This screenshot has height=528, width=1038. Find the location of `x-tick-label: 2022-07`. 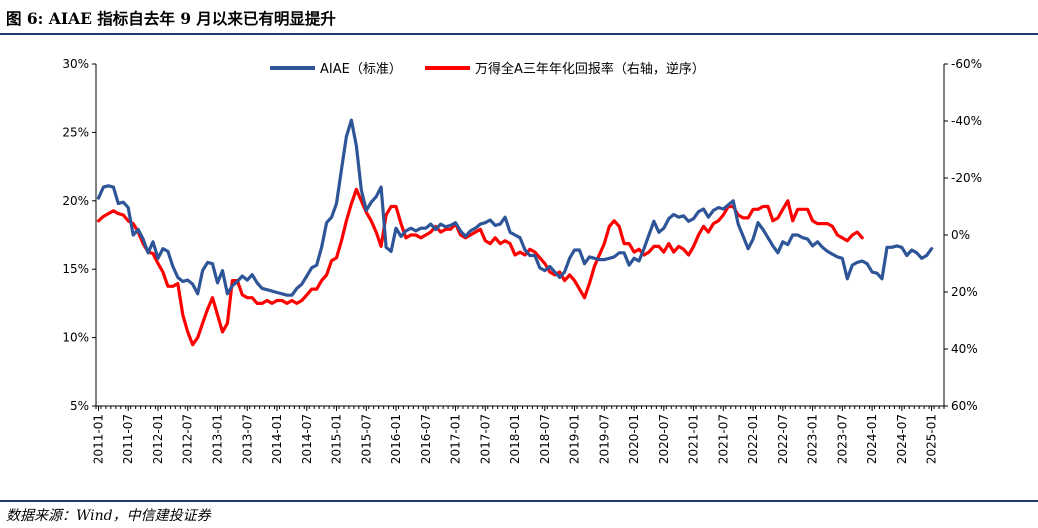

x-tick-label: 2022-07 is located at coordinates (783, 439).